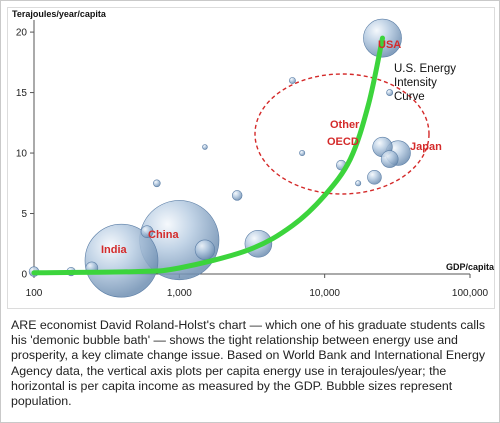  Describe the element at coordinates (22, 93) in the screenshot. I see `y-tick-label: 15` at that location.